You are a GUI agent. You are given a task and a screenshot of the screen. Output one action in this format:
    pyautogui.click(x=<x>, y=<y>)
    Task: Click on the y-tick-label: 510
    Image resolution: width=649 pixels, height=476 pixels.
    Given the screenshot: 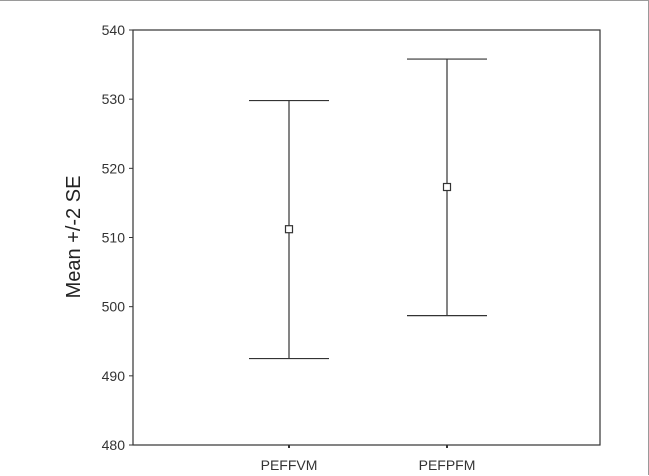 What is the action you would take?
    pyautogui.click(x=114, y=238)
    